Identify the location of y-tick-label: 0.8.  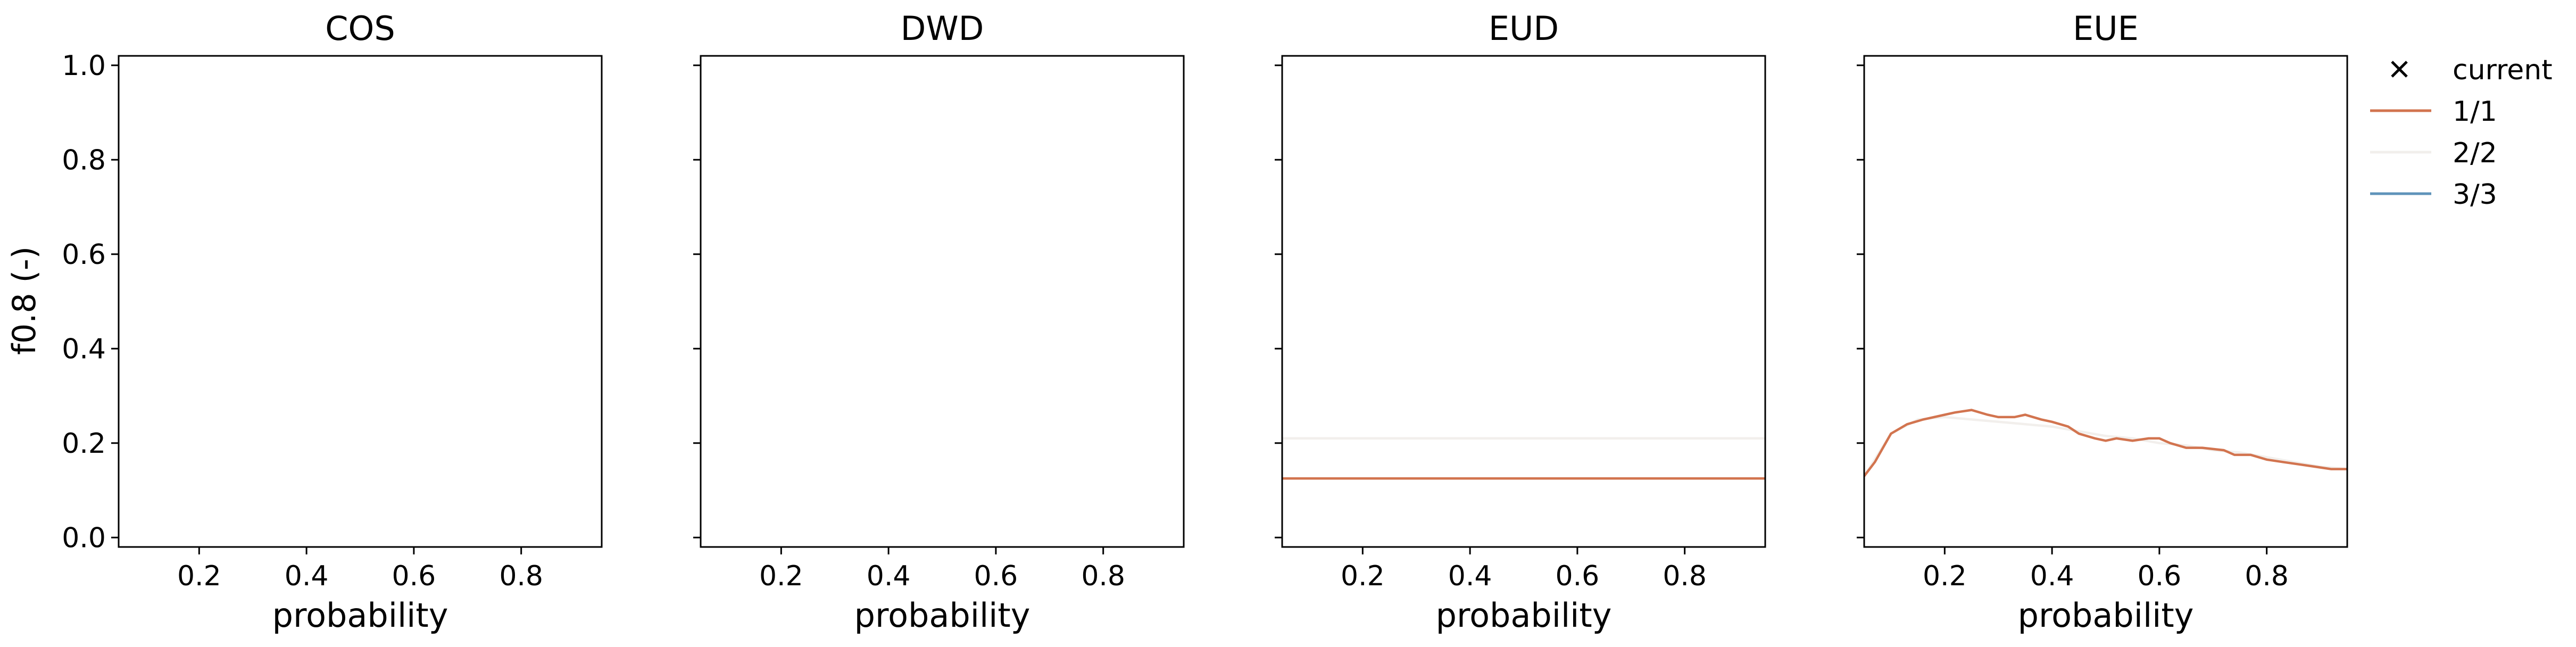
(84, 160).